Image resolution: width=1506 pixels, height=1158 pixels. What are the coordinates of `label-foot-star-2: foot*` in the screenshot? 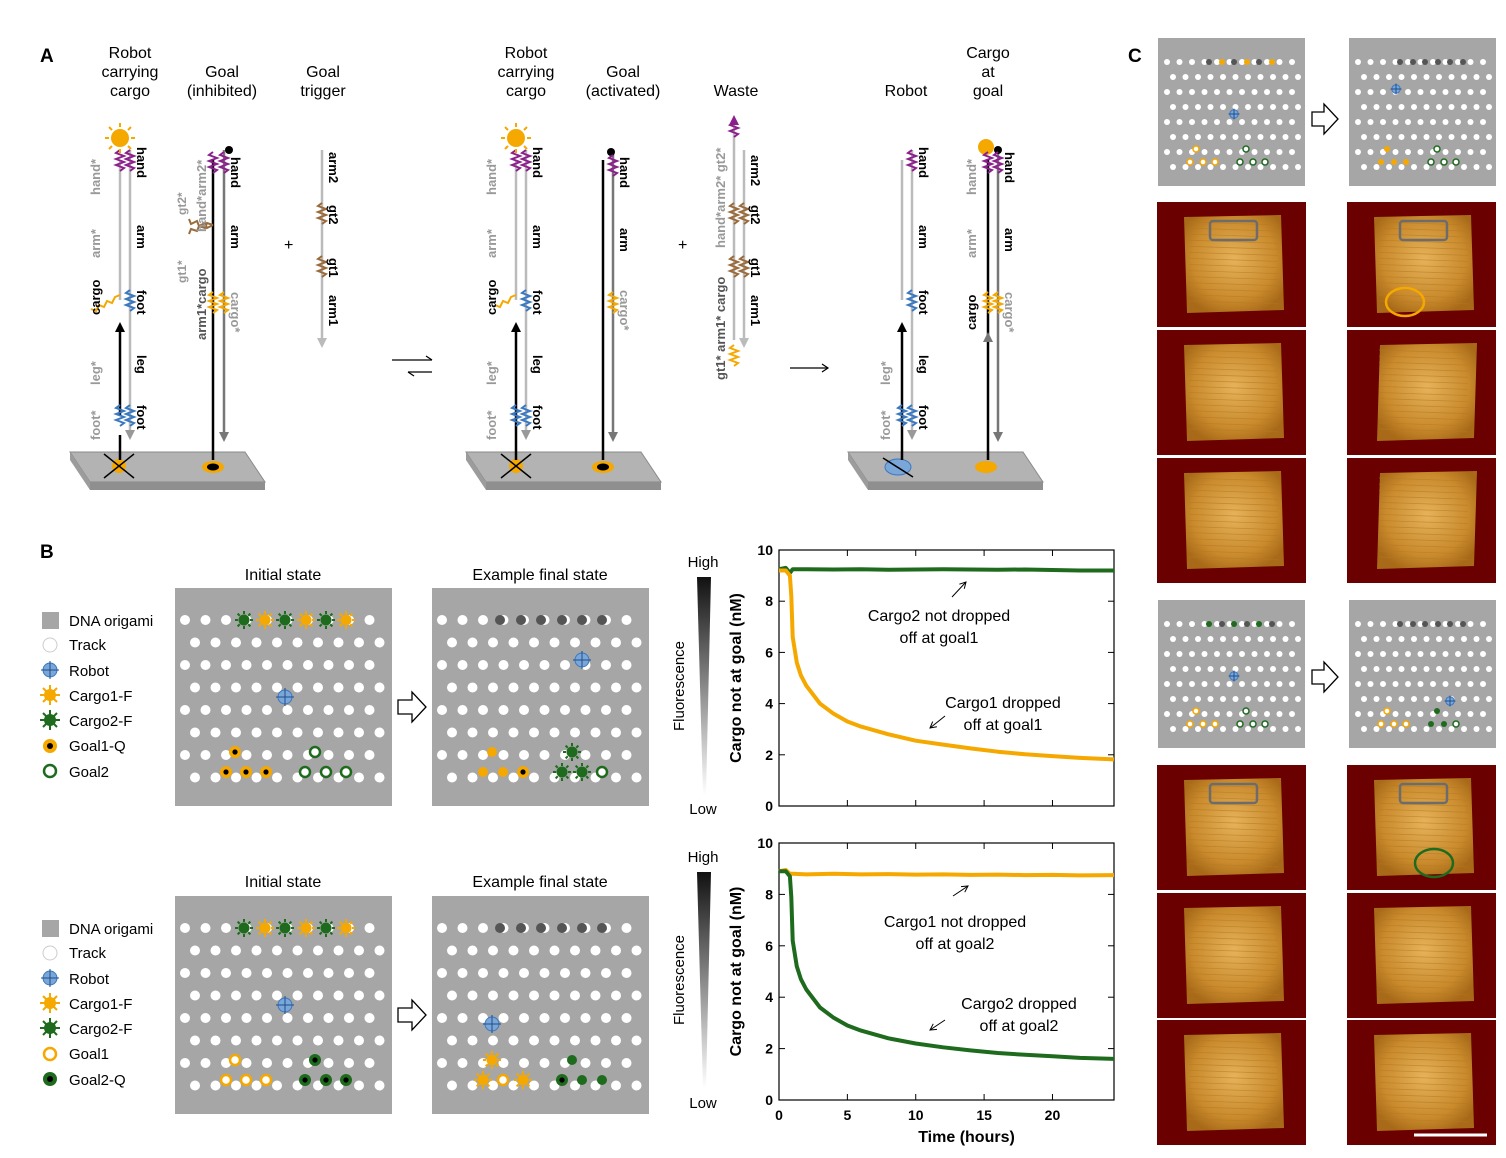 It's located at (491, 424).